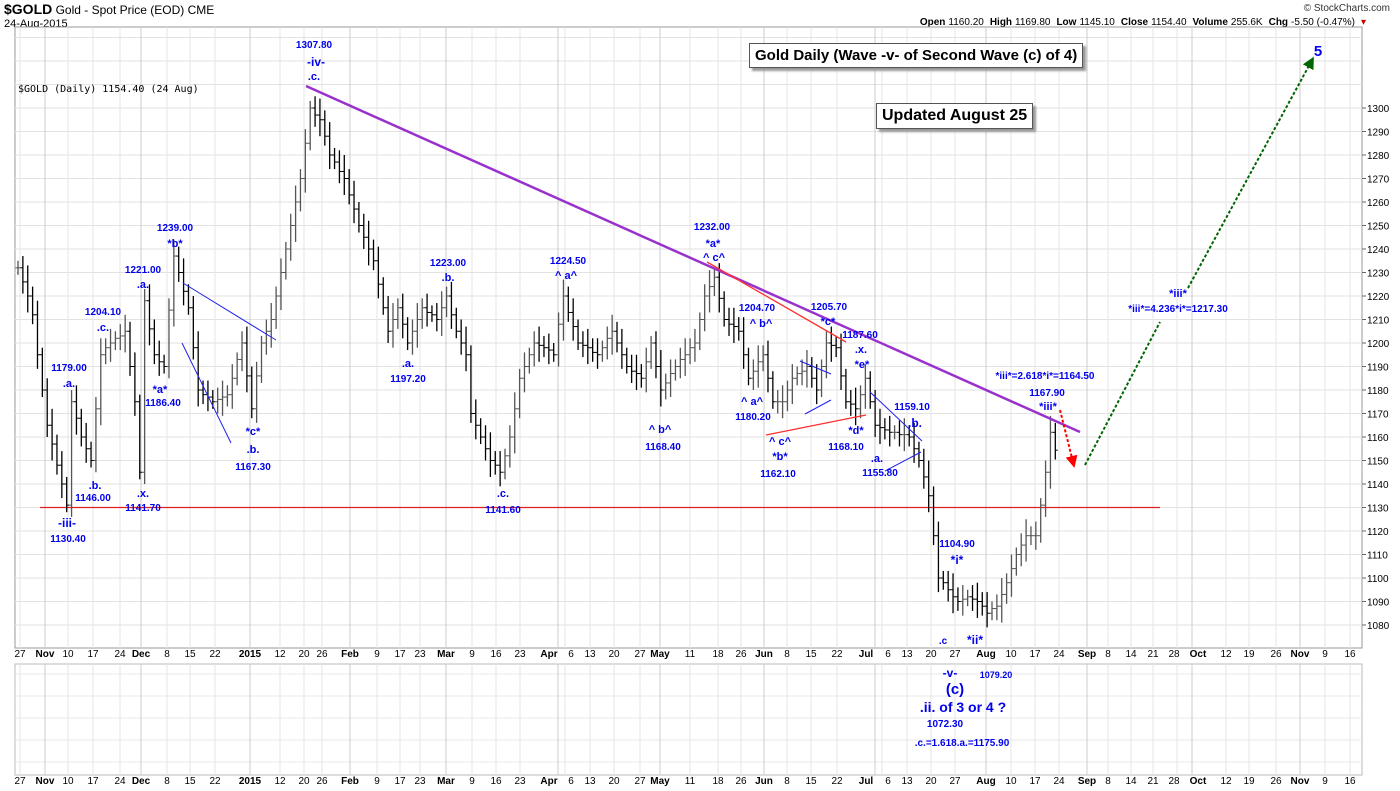 This screenshot has width=1400, height=791. What do you see at coordinates (1378, 274) in the screenshot?
I see `y-tick-label: 1230` at bounding box center [1378, 274].